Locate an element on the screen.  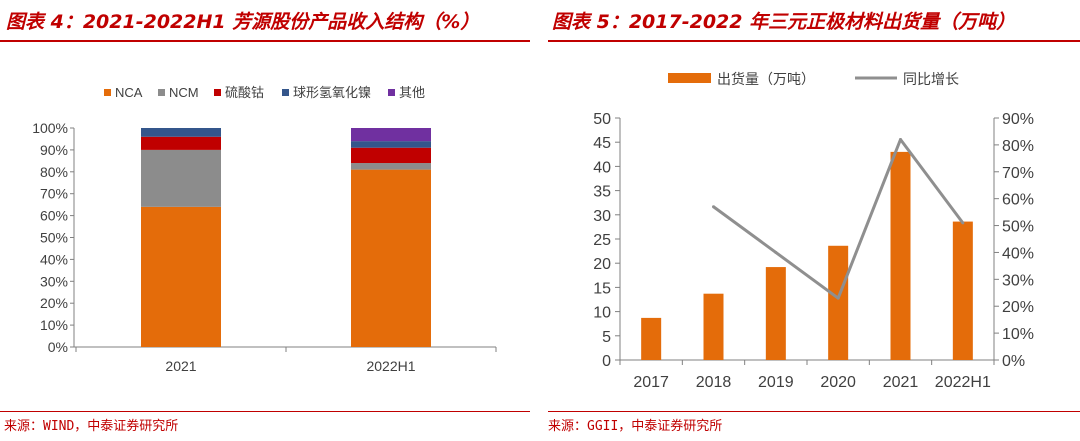
chart-1-title-rule is located at coordinates (265, 41).